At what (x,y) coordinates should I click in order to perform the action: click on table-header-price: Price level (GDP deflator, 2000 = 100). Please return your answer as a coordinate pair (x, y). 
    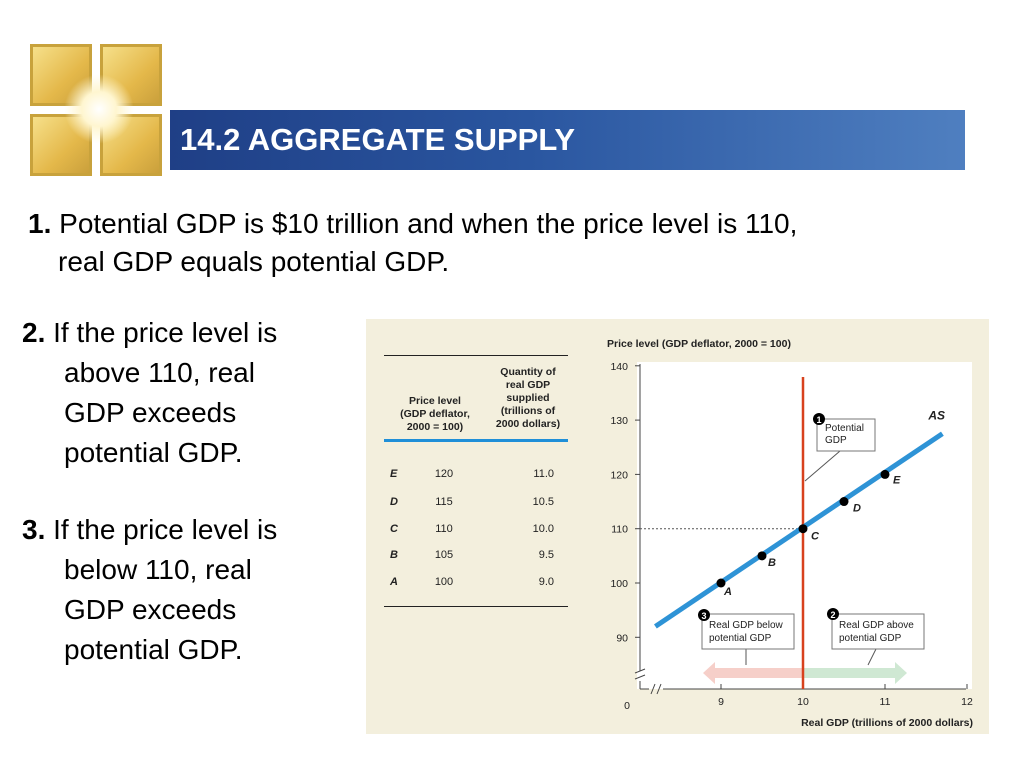
    Looking at the image, I should click on (435, 414).